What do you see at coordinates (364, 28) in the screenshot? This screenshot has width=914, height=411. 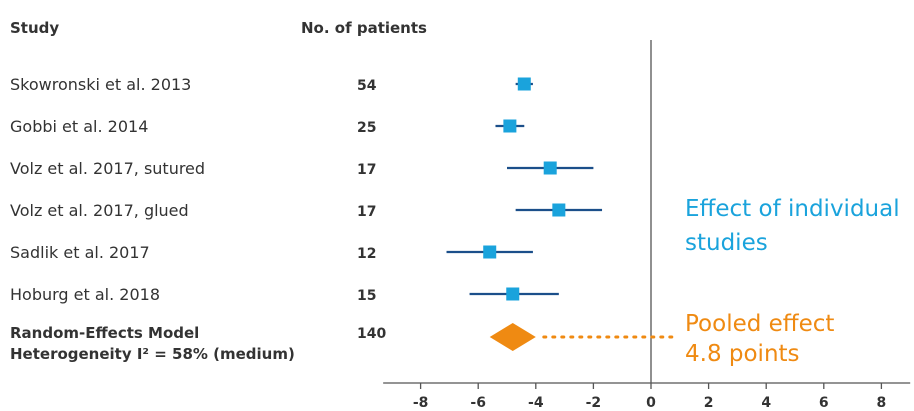 I see `patients-column-header: No. of patients` at bounding box center [364, 28].